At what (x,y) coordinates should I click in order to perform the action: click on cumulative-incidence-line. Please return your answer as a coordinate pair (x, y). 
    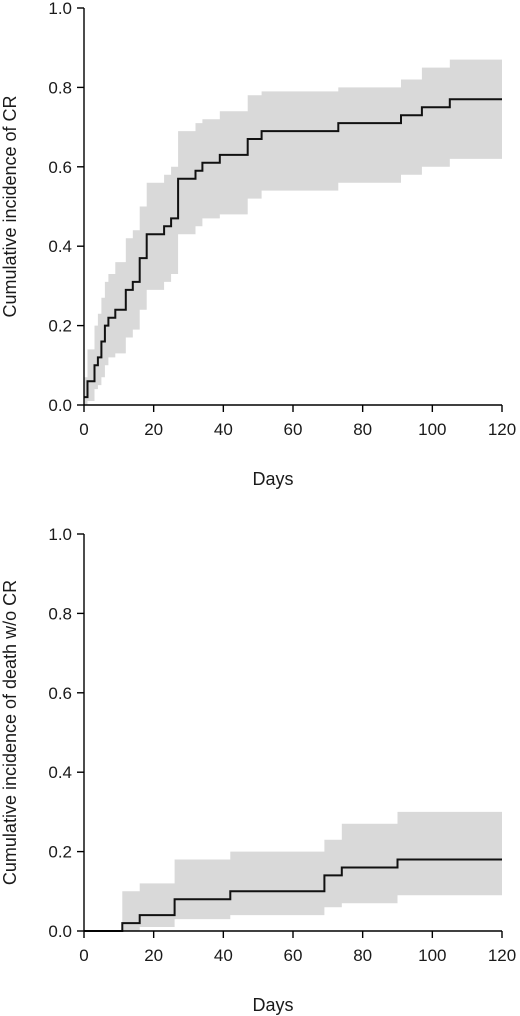
    Looking at the image, I should click on (293, 895).